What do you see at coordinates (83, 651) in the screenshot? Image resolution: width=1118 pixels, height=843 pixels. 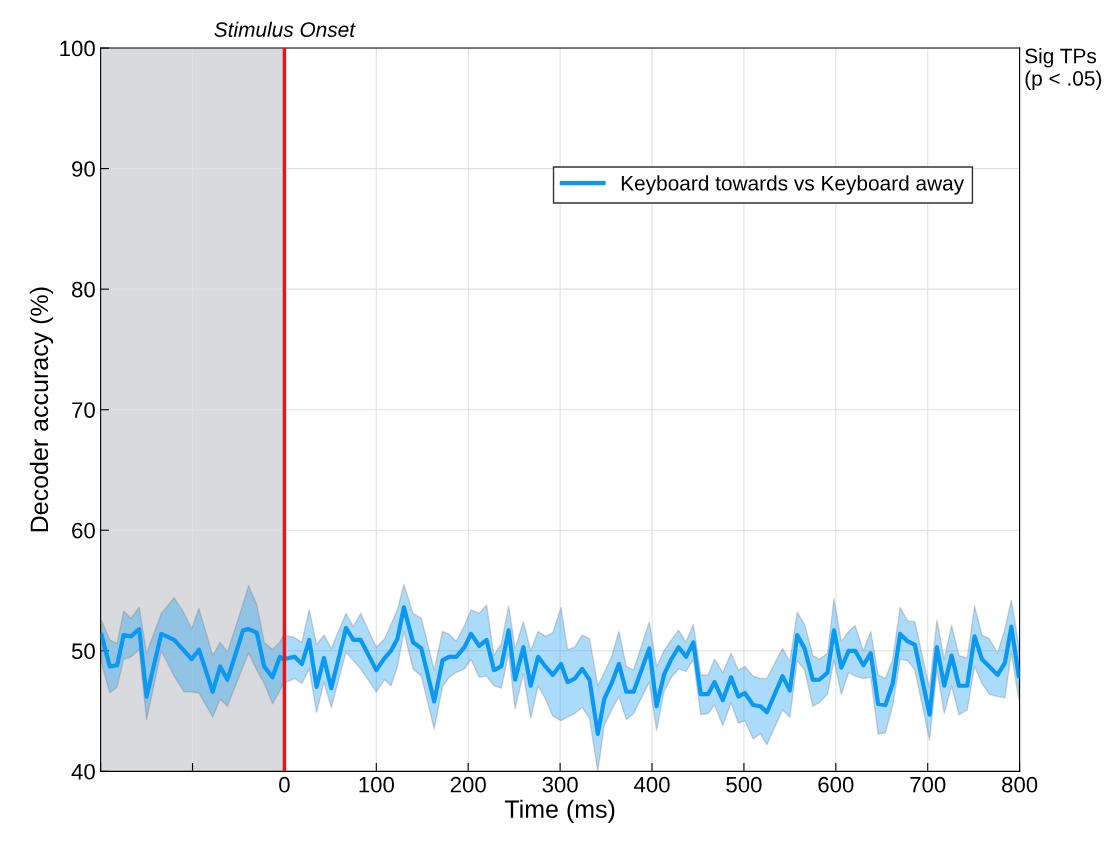 I see `y-tick-label: 50` at bounding box center [83, 651].